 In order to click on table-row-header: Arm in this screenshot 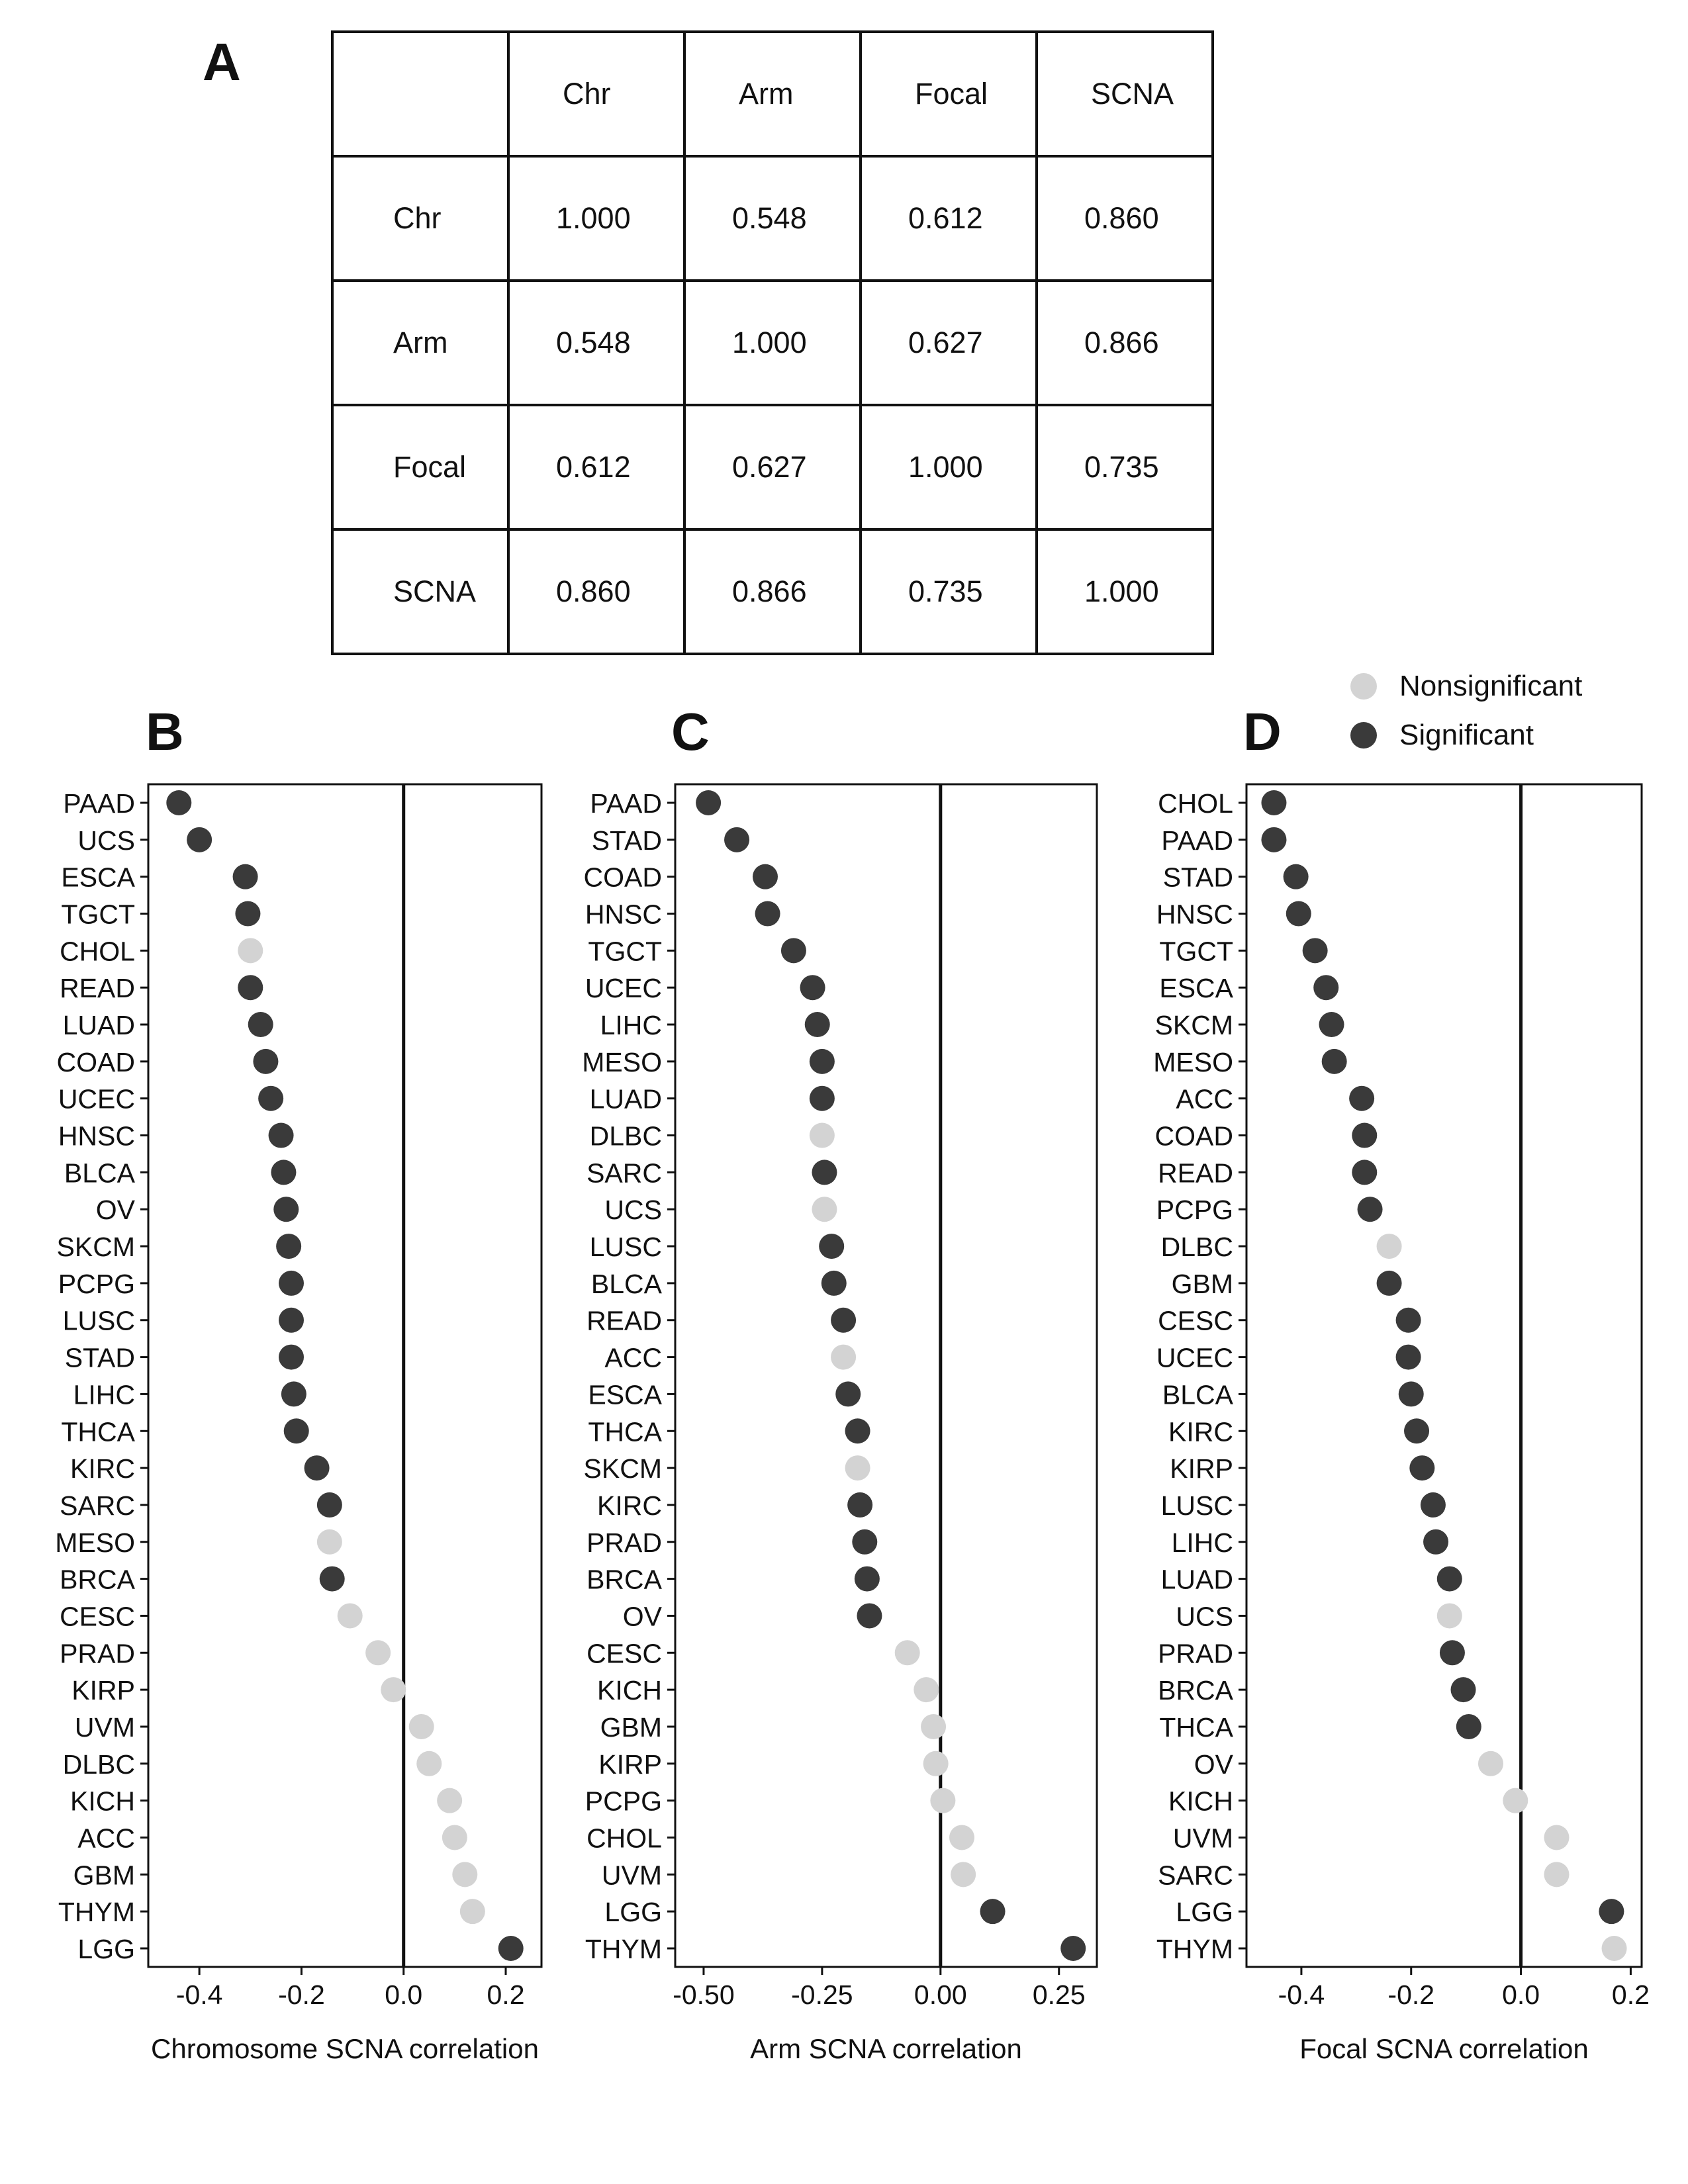, I will do `click(420, 343)`.